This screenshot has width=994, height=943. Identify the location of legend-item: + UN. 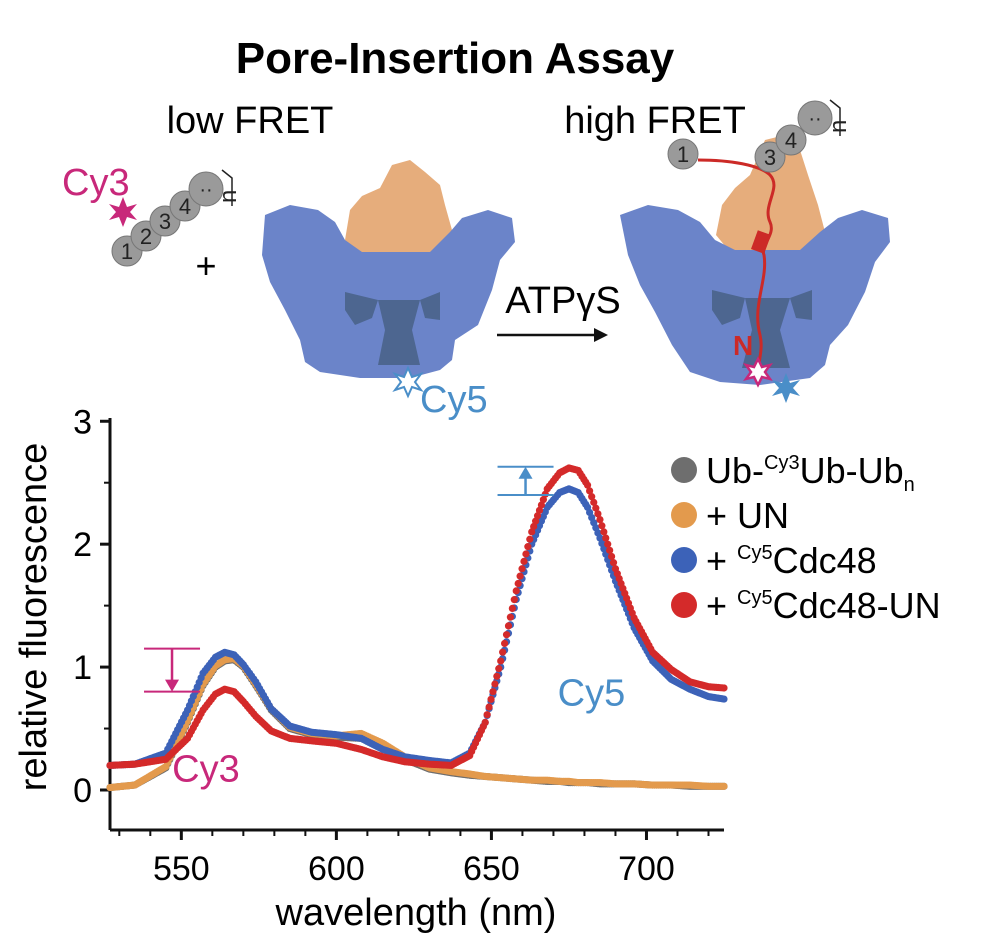
(730, 515).